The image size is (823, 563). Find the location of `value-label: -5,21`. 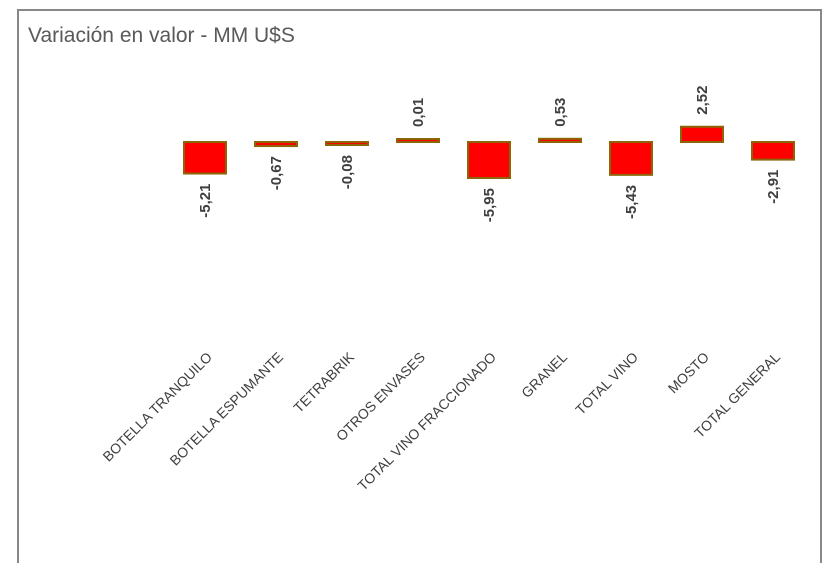

value-label: -5,21 is located at coordinates (205, 201).